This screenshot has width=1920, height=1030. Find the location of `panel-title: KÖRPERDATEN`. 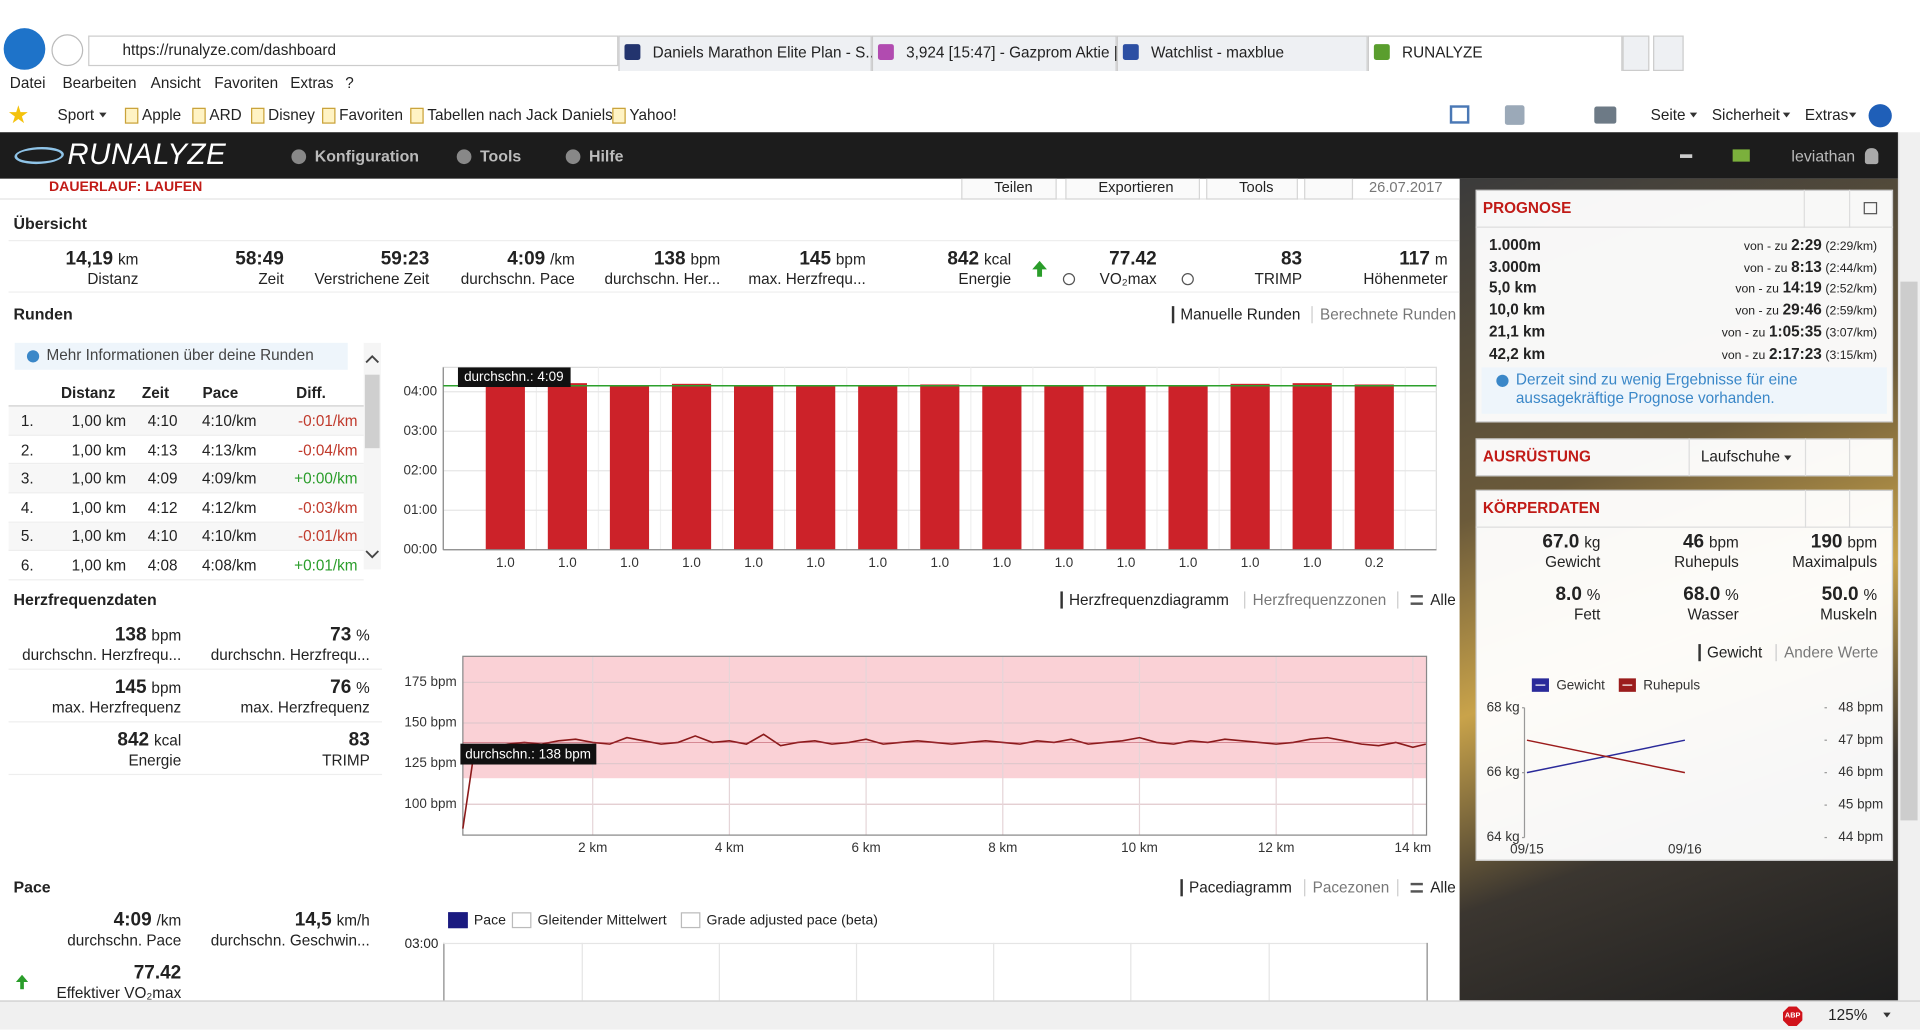

panel-title: KÖRPERDATEN is located at coordinates (1541, 508).